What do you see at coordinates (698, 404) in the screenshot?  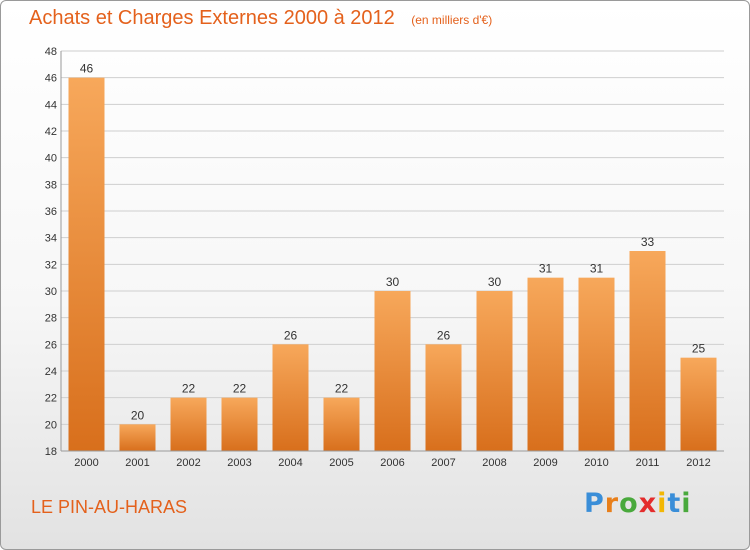 I see `bar-2012` at bounding box center [698, 404].